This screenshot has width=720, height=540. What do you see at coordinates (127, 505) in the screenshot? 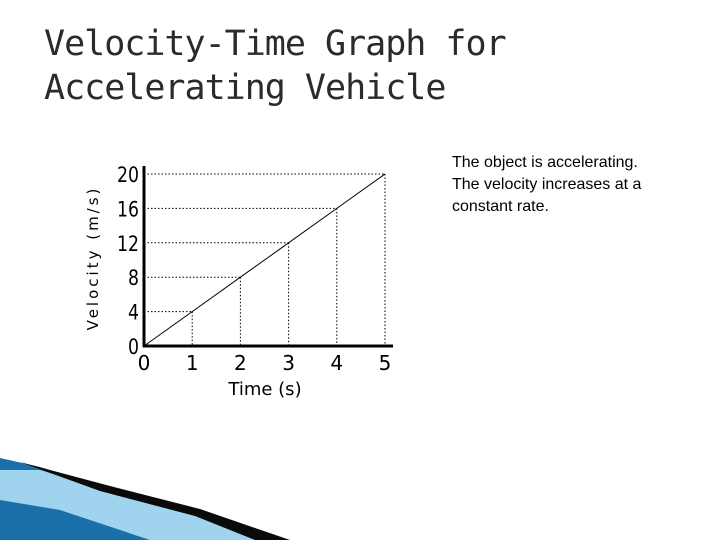
I see `swoosh-light-band` at bounding box center [127, 505].